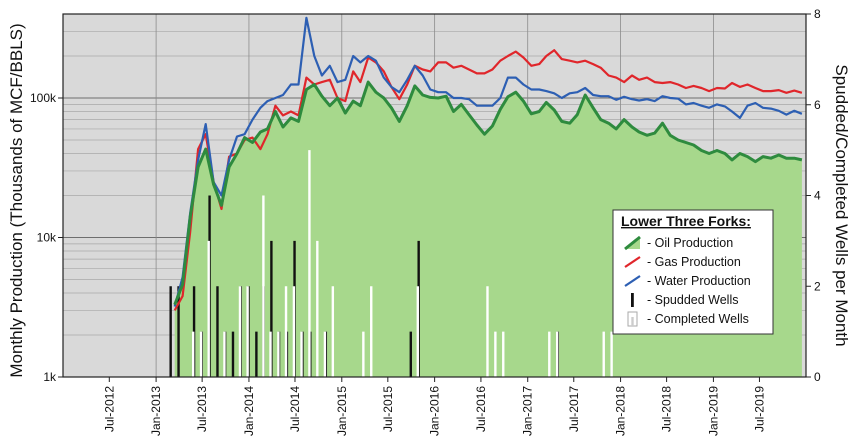  Describe the element at coordinates (50, 377) in the screenshot. I see `y-left-tick-label: 1k` at that location.